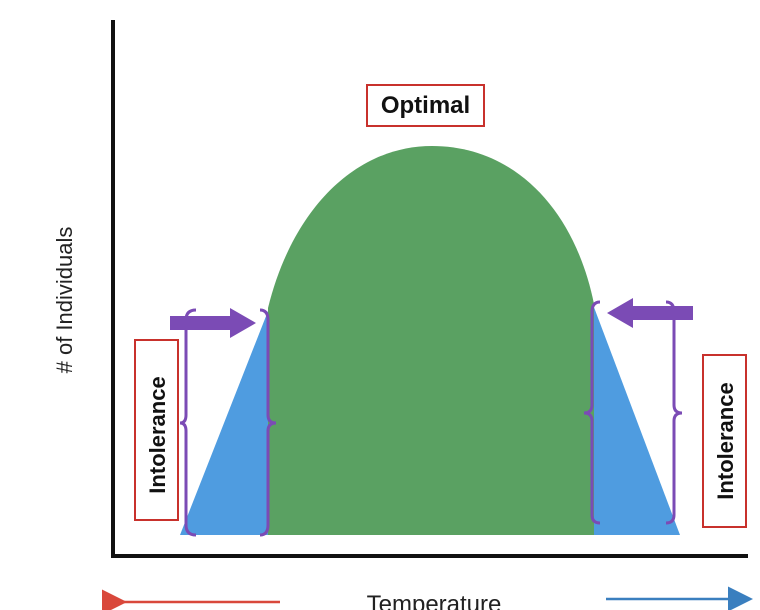  What do you see at coordinates (225, 420) in the screenshot?
I see `intolerance-zone-left` at bounding box center [225, 420].